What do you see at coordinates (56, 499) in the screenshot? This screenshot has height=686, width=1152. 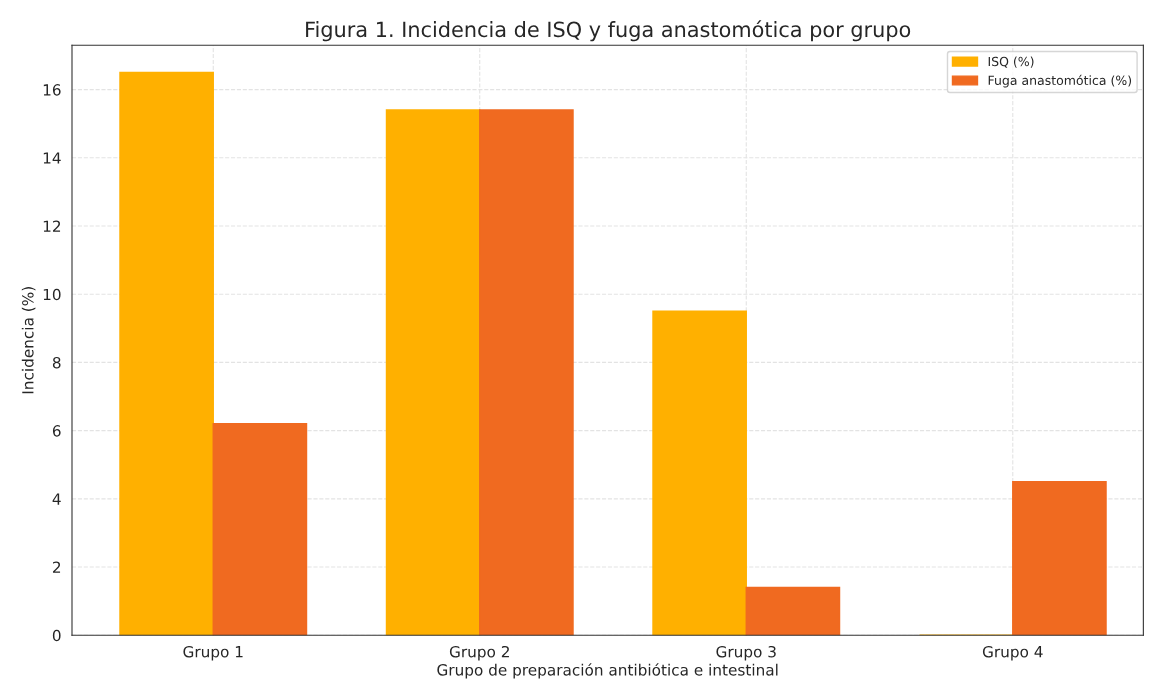 I see `y-tick-label: 4` at bounding box center [56, 499].